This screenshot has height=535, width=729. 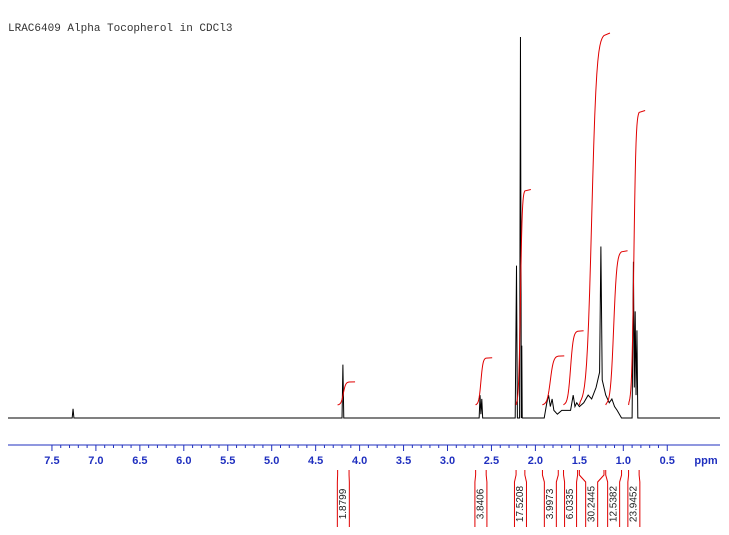 I want to click on x-tick-label: 7.0, so click(x=95, y=461).